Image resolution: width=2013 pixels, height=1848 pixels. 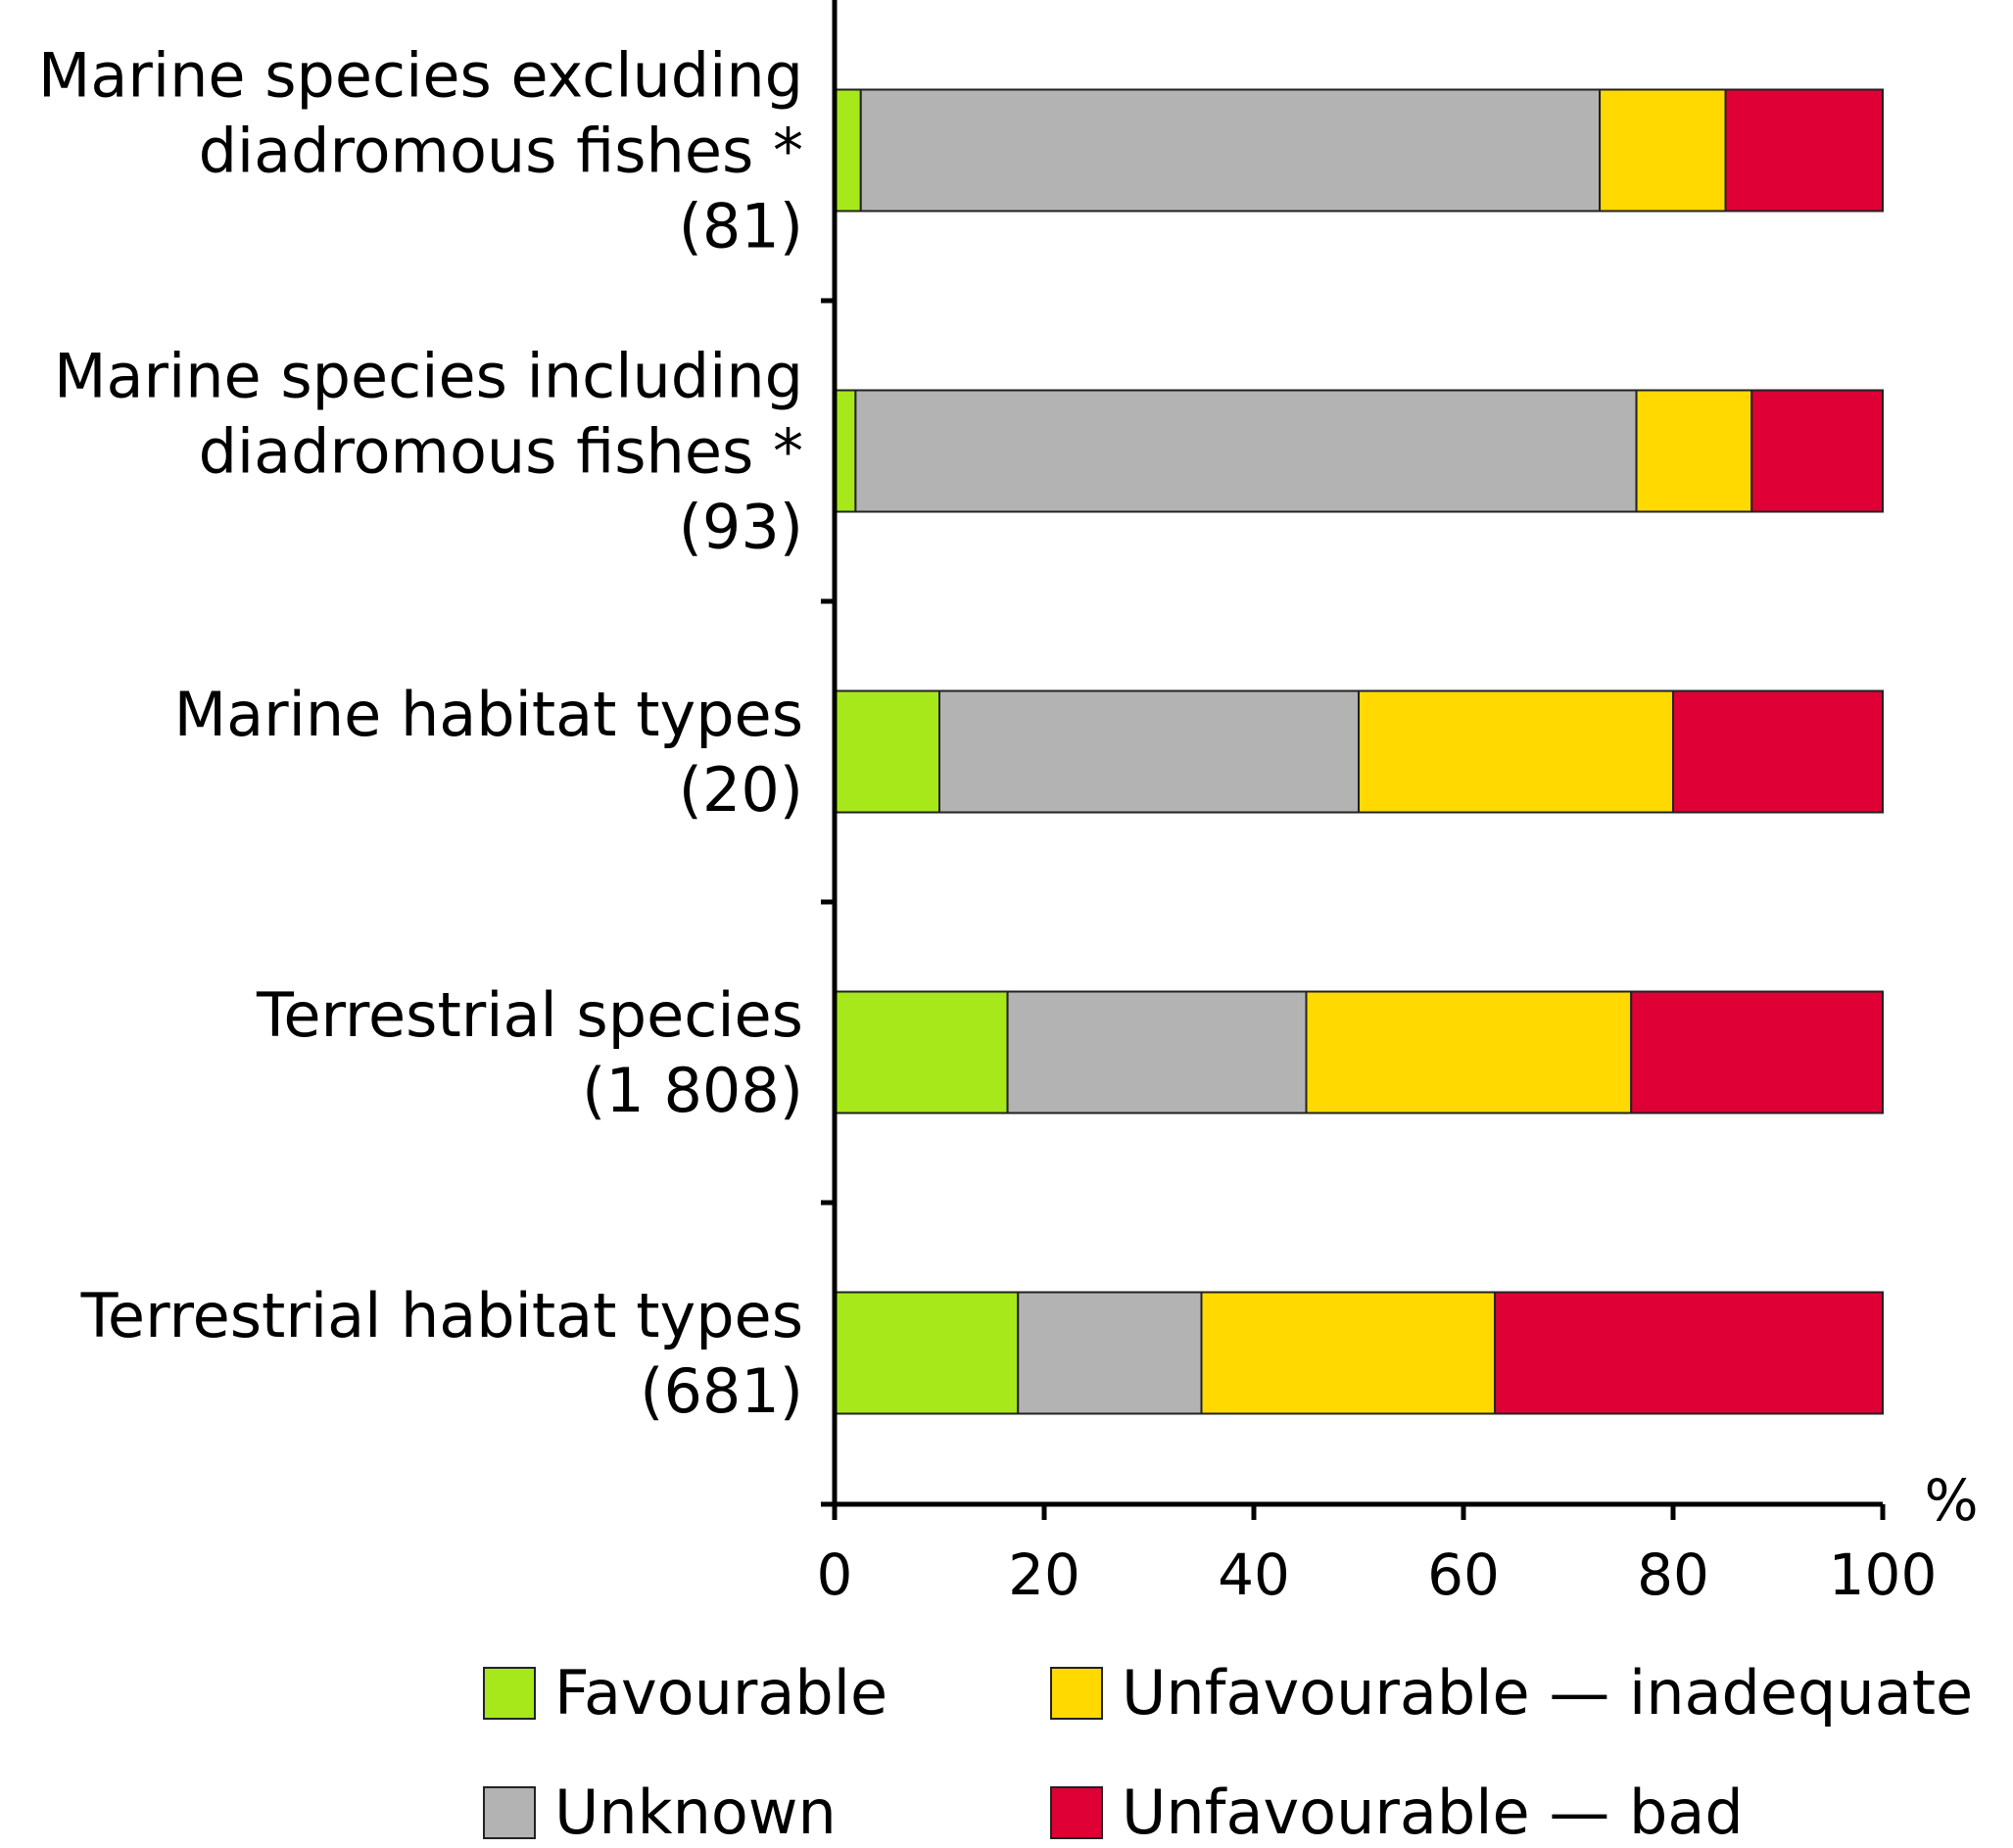 What do you see at coordinates (835, 1574) in the screenshot?
I see `x-tick-label: 0` at bounding box center [835, 1574].